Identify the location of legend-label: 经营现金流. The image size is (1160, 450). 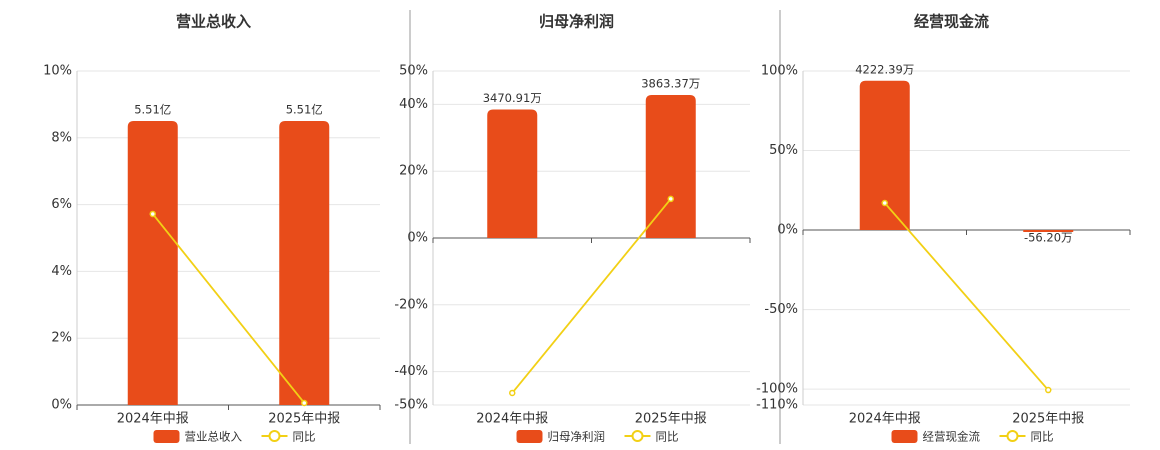
(952, 437).